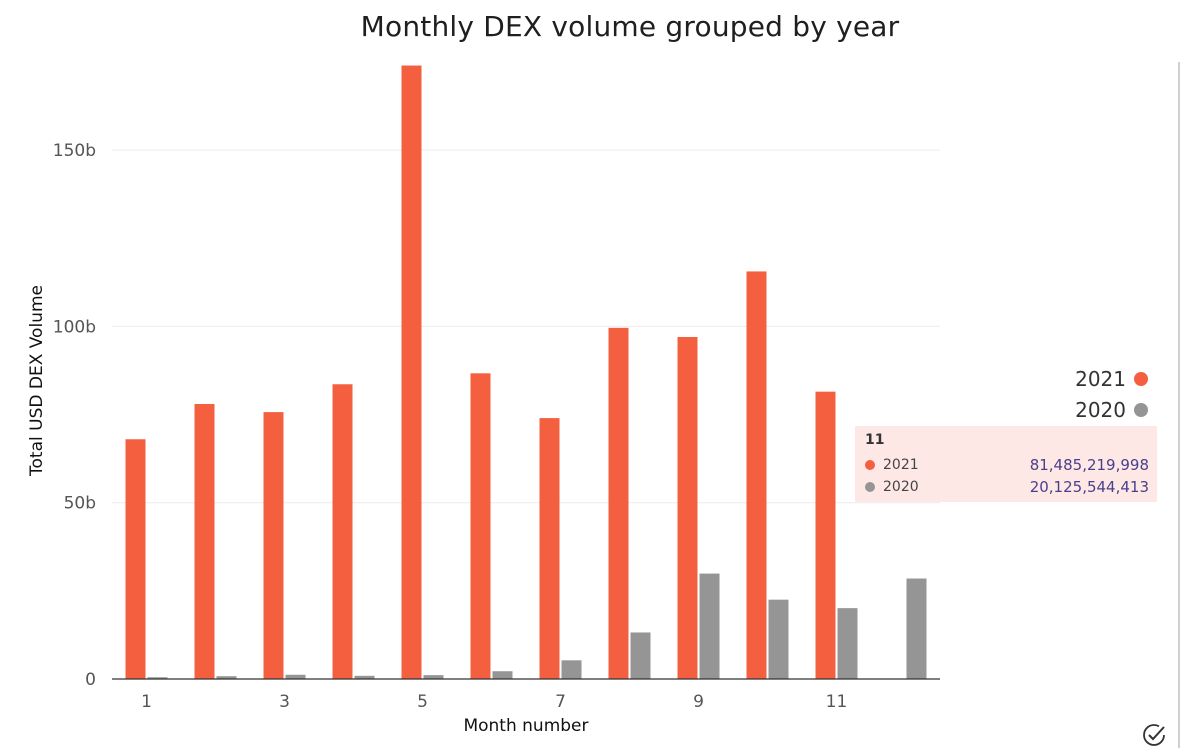 The image size is (1181, 748). Describe the element at coordinates (37, 381) in the screenshot. I see `y-axis-title: Total USD DEX Volume` at that location.